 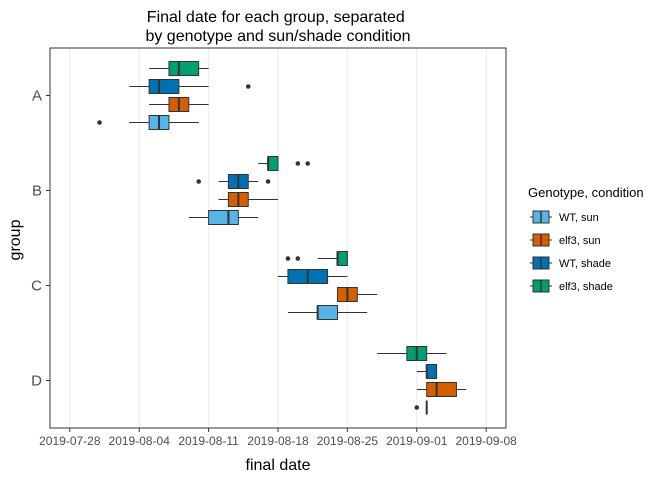 What do you see at coordinates (278, 441) in the screenshot?
I see `x-tick-label: 2019-08-18` at bounding box center [278, 441].